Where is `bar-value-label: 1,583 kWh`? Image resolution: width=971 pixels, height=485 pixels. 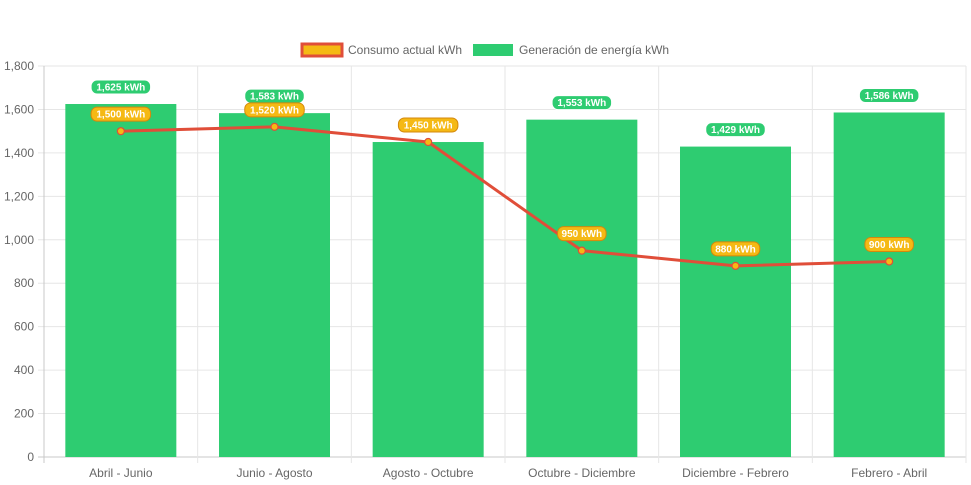 bar-value-label: 1,583 kWh is located at coordinates (274, 96).